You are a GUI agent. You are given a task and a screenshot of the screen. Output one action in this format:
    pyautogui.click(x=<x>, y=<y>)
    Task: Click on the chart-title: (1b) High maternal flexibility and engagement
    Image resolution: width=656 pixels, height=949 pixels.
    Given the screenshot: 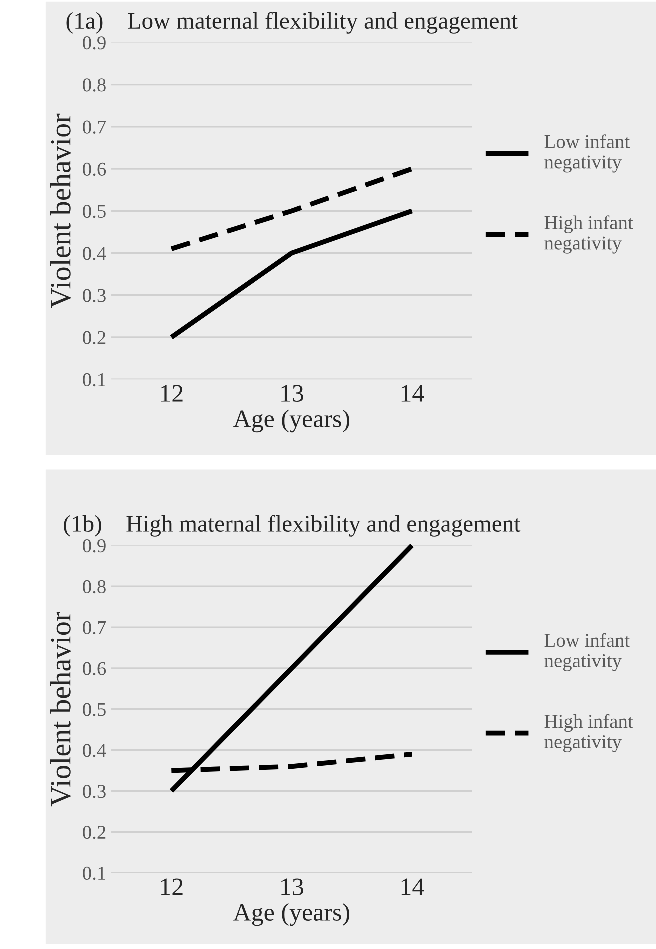 What is the action you would take?
    pyautogui.click(x=292, y=526)
    